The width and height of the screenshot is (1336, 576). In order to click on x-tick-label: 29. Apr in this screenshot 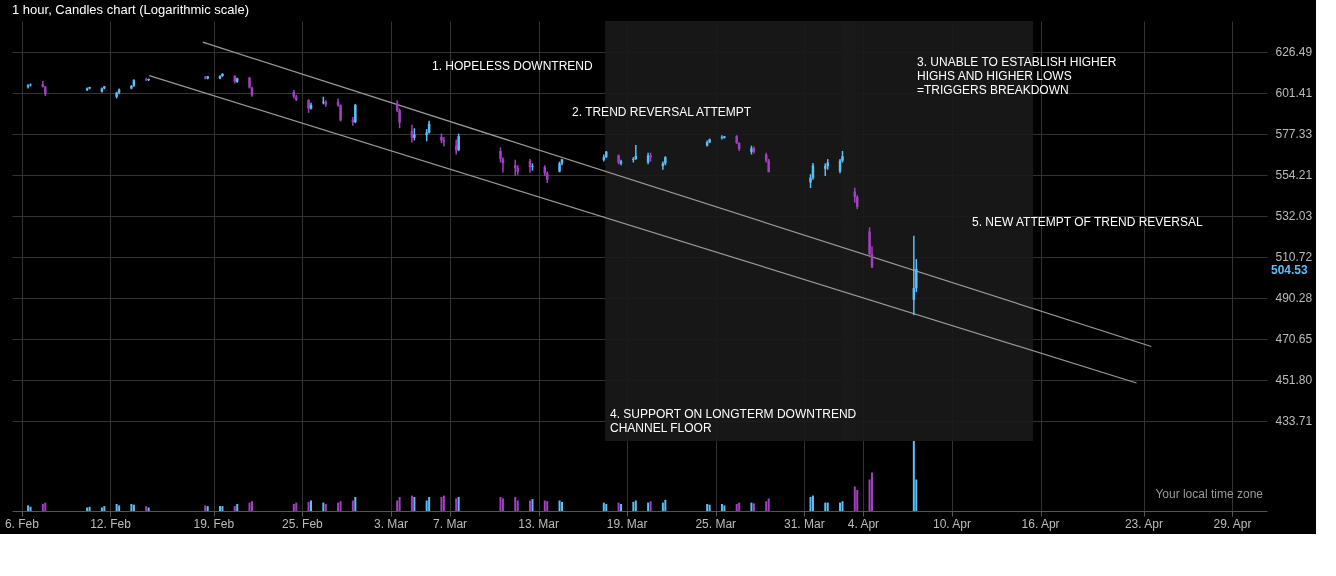, I will do `click(1232, 524)`.